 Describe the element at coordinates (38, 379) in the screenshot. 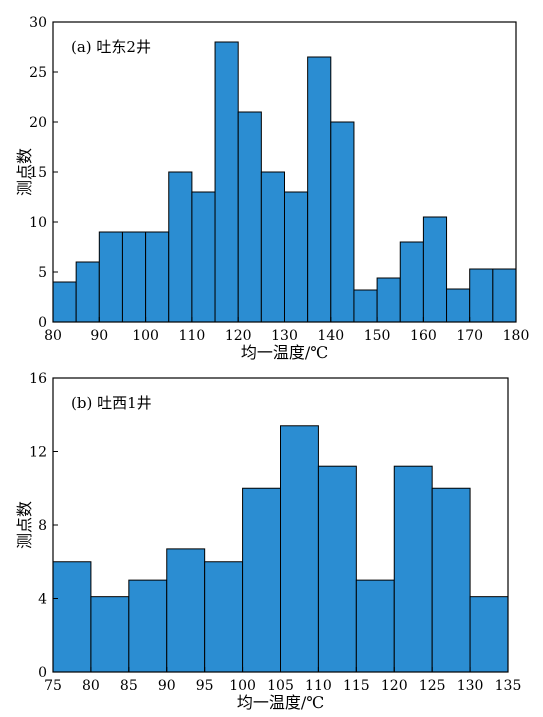

I see `y-tick-label: 16` at that location.